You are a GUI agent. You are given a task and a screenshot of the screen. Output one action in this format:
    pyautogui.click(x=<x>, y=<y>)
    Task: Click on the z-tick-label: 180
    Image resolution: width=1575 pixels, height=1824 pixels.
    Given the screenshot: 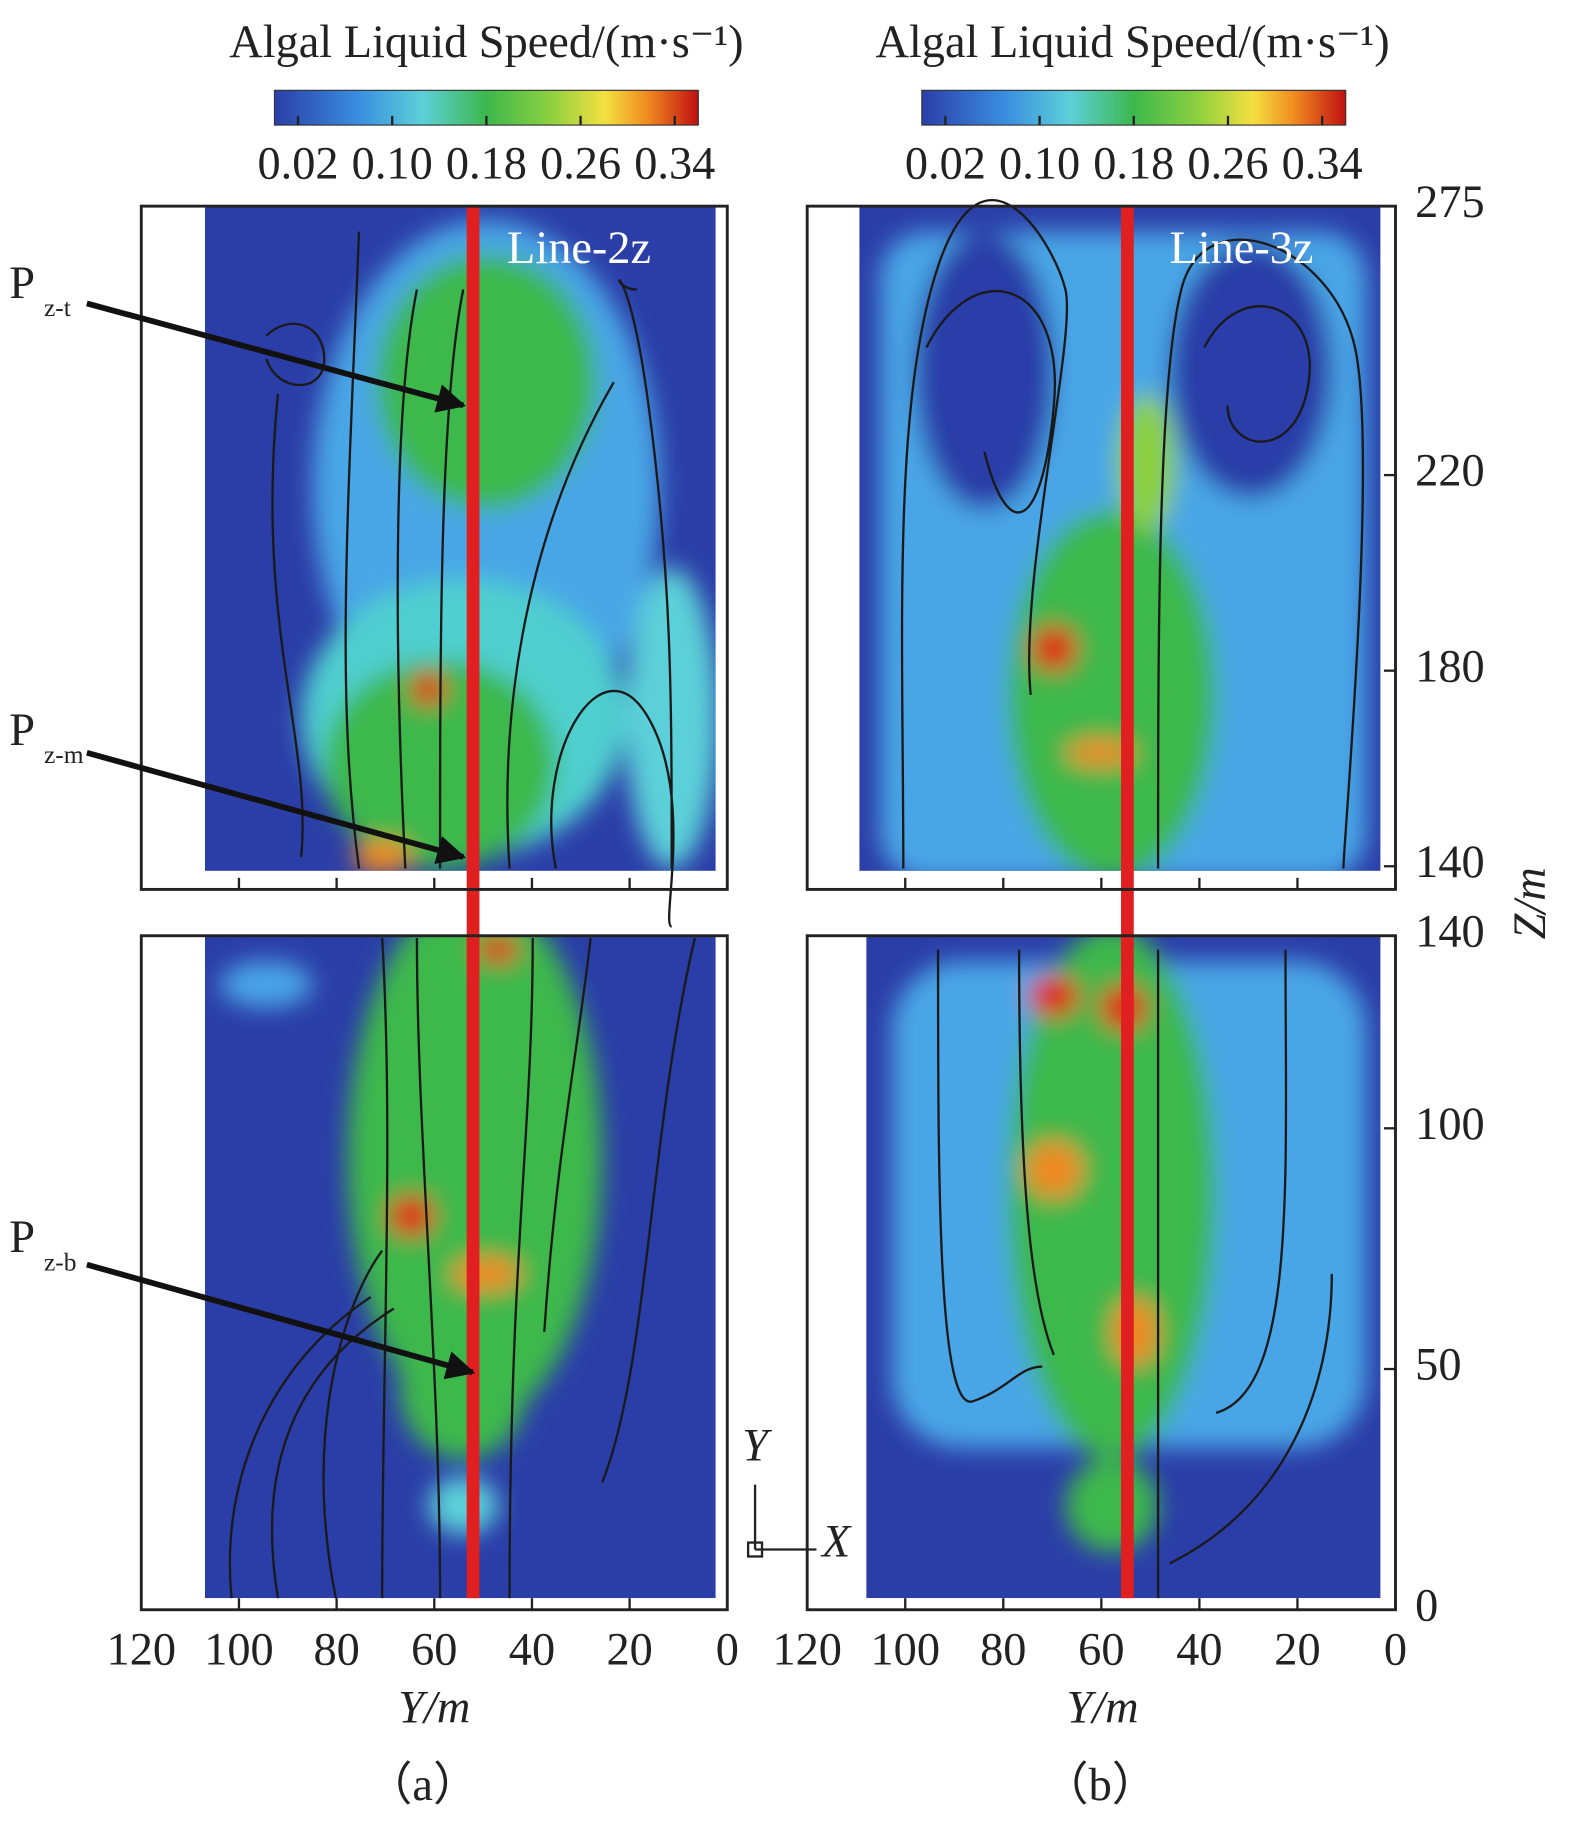 What is the action you would take?
    pyautogui.click(x=1449, y=666)
    